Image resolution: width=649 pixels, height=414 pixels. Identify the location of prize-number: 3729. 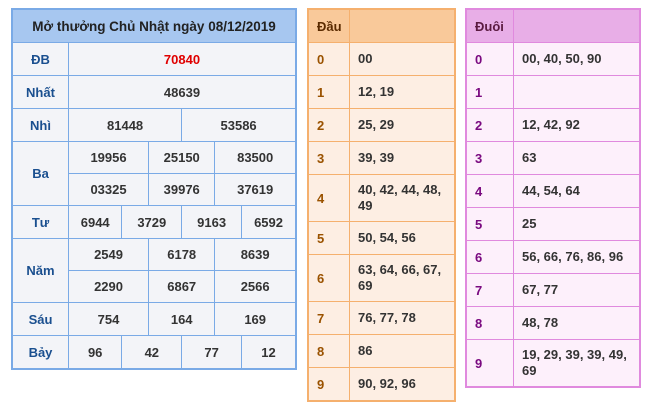
(152, 222).